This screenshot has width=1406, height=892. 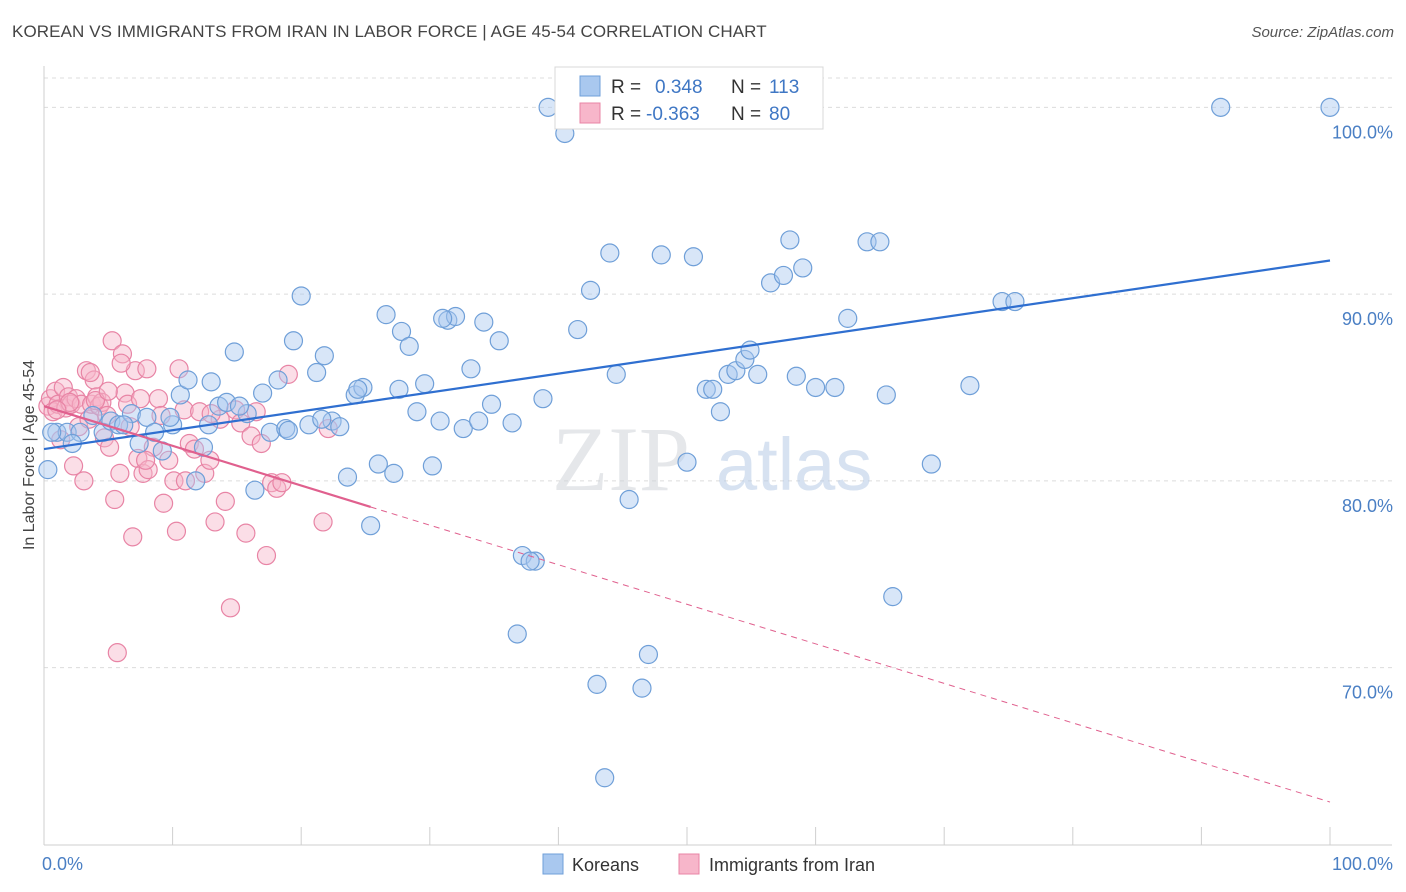 I want to click on legend-koreans-r-label: R =, so click(x=626, y=87).